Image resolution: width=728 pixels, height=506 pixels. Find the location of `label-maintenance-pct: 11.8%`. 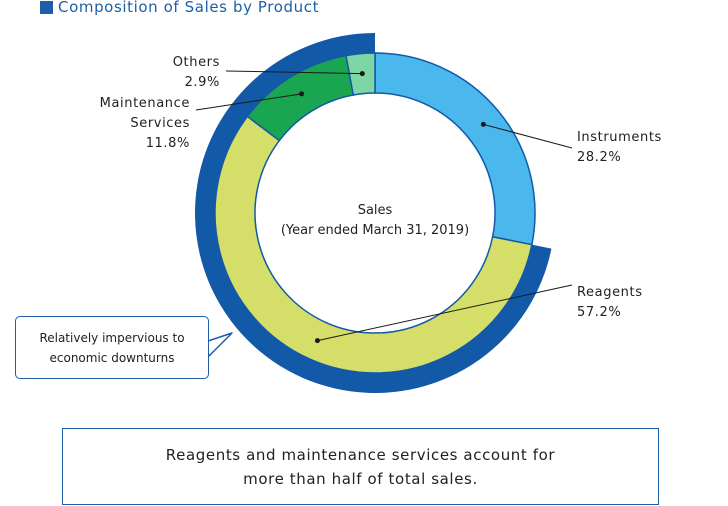

label-maintenance-pct: 11.8% is located at coordinates (167, 143).